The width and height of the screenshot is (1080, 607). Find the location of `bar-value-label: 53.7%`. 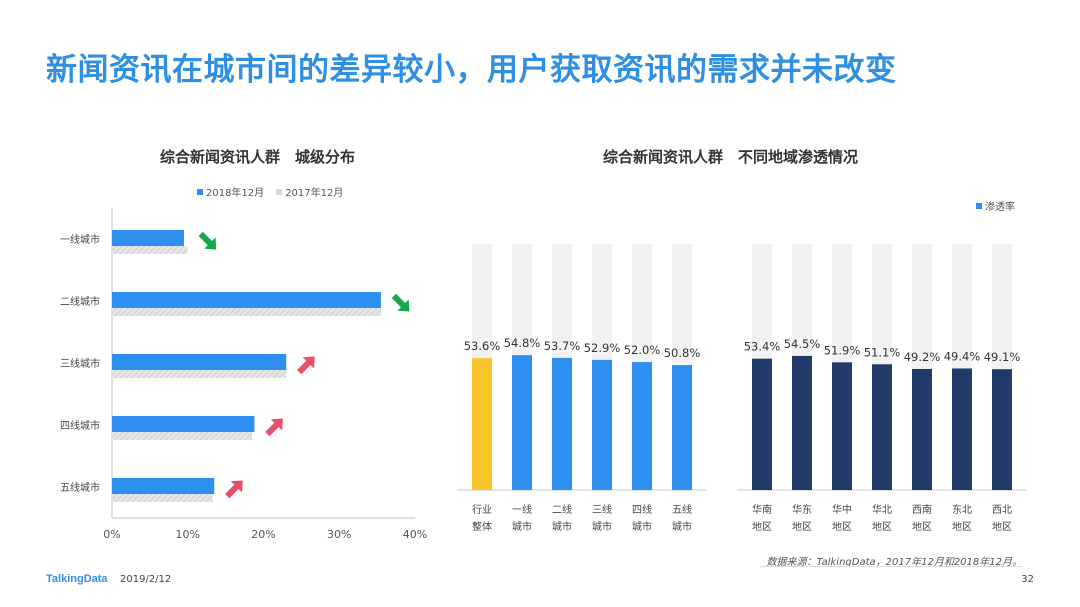

bar-value-label: 53.7% is located at coordinates (562, 346).